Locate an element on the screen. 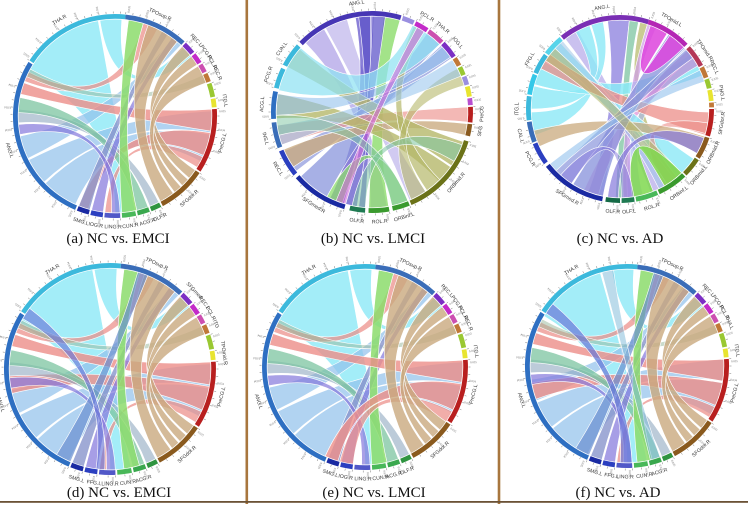  svg-text: (d) NC vs. EMCI is located at coordinates (119, 493).